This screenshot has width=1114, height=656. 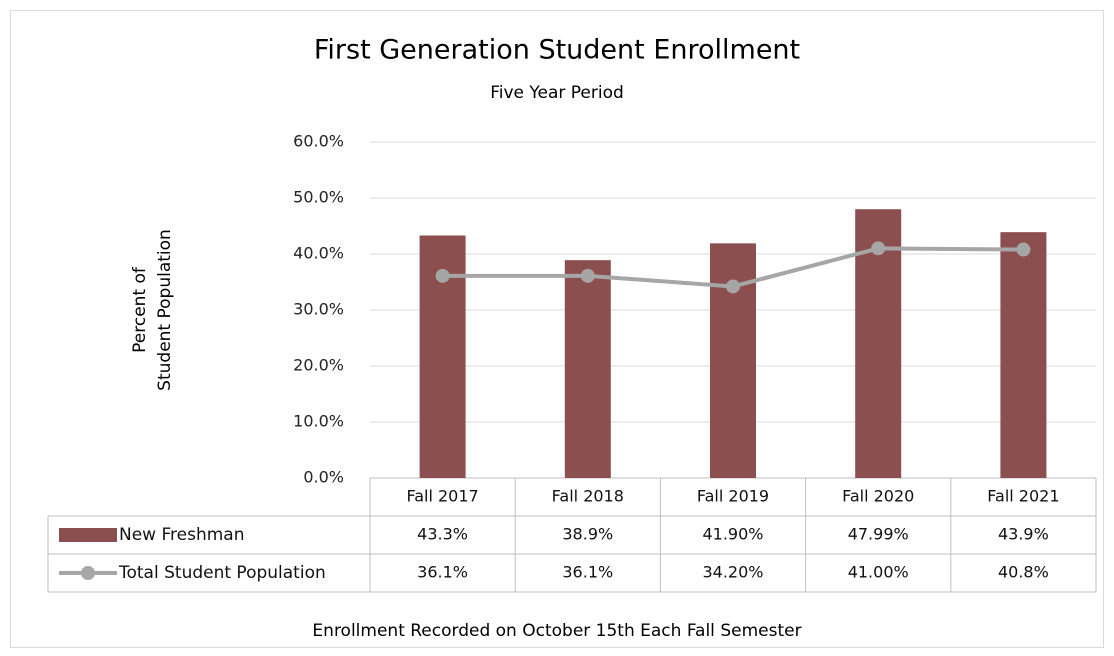 What do you see at coordinates (557, 93) in the screenshot?
I see `chart-subtitle: Five Year Period` at bounding box center [557, 93].